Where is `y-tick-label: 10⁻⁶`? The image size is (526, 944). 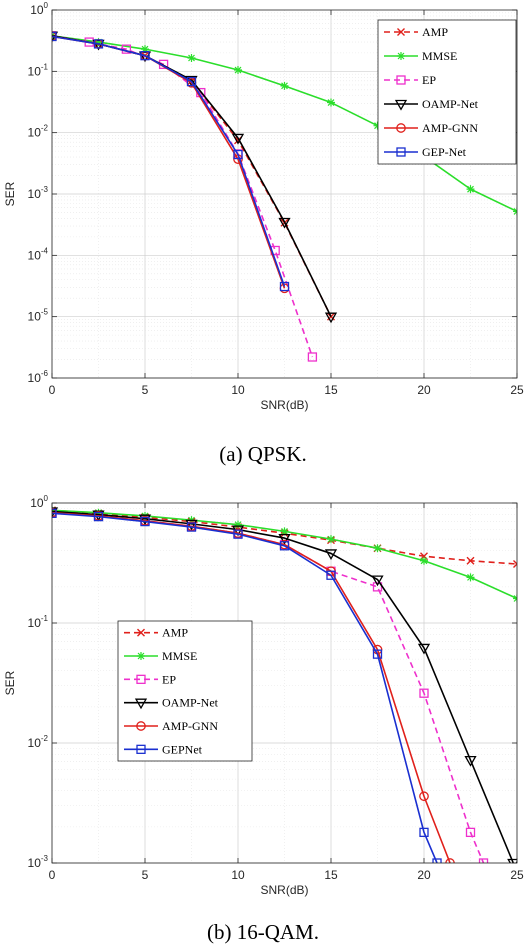
y-tick-label: 10⁻⁶ is located at coordinates (38, 377).